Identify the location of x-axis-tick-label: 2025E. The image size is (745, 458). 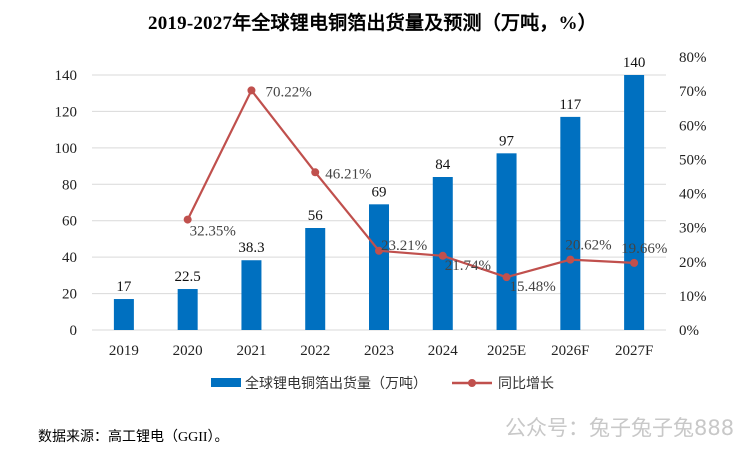
(506, 351).